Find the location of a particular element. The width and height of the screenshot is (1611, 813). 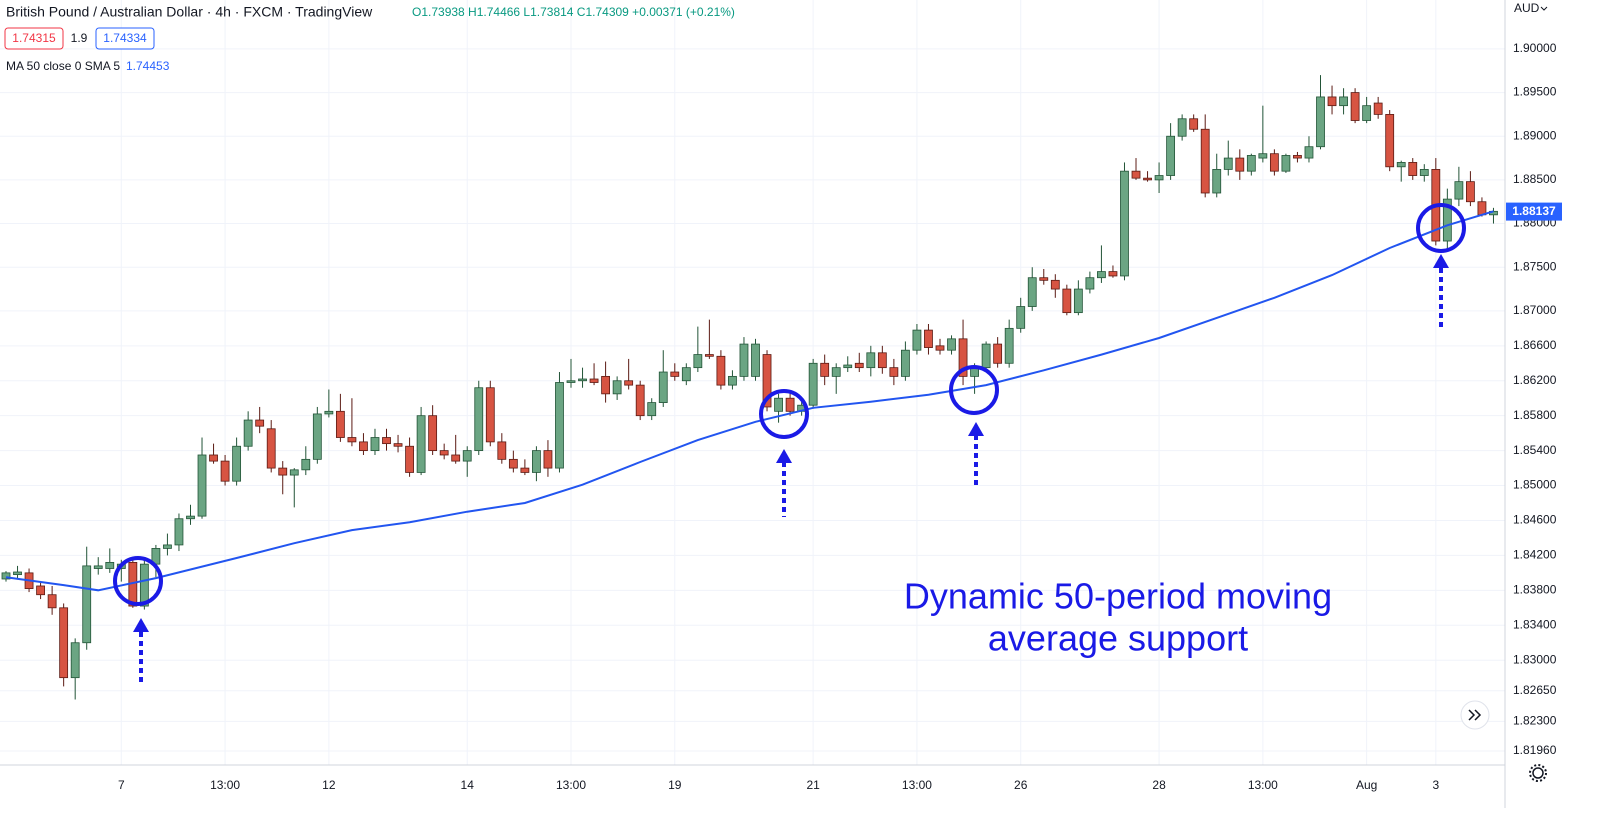

y-tick-label: 1.84600 is located at coordinates (1535, 520).